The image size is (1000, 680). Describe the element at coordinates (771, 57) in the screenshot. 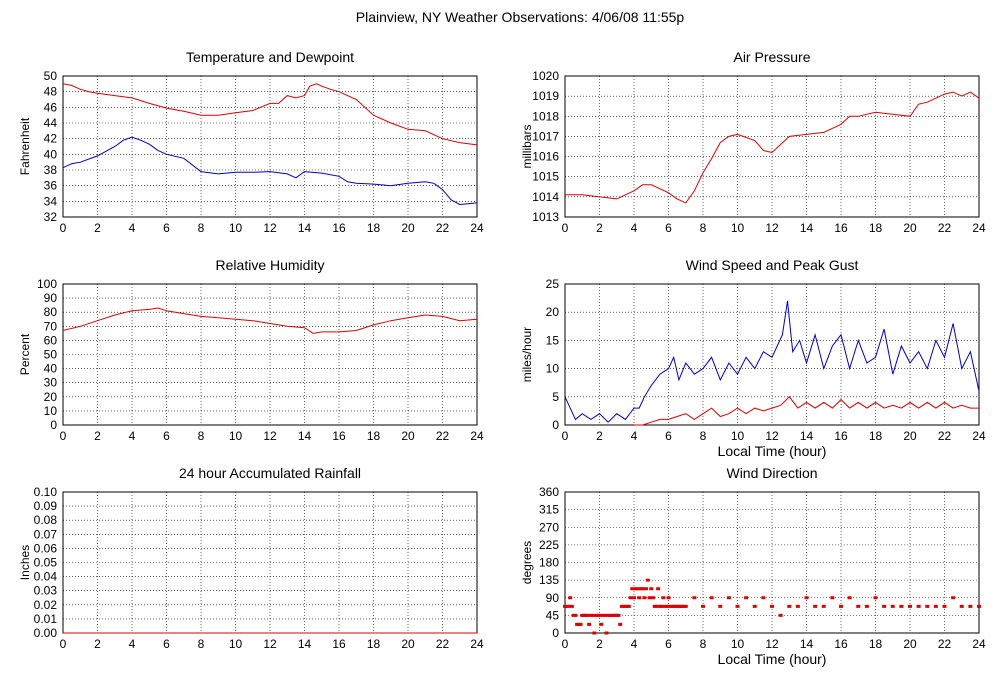

I see `chart-title: Air Pressure` at that location.